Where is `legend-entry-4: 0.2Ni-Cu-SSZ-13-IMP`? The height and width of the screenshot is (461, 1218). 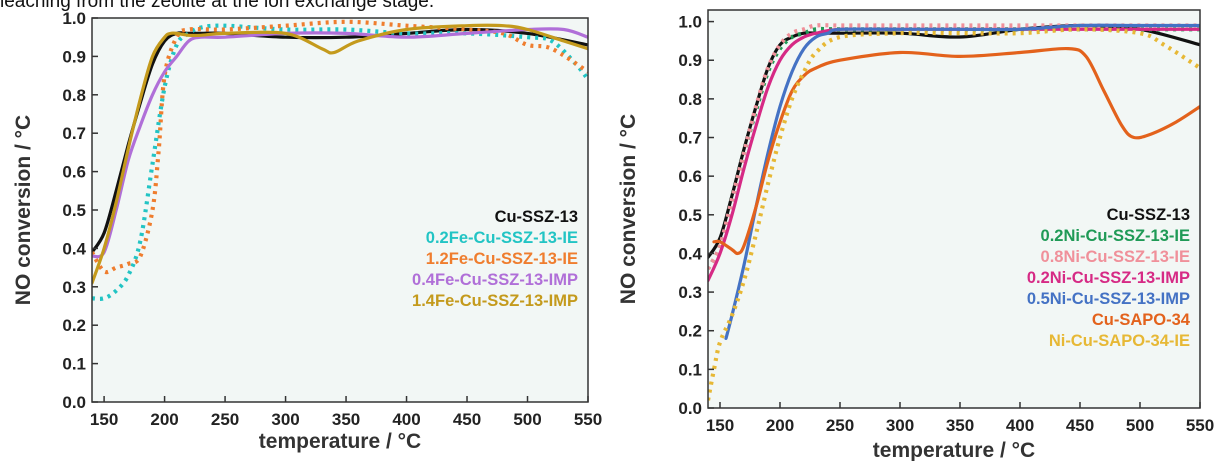 legend-entry-4: 0.2Ni-Cu-SSZ-13-IMP is located at coordinates (1108, 278).